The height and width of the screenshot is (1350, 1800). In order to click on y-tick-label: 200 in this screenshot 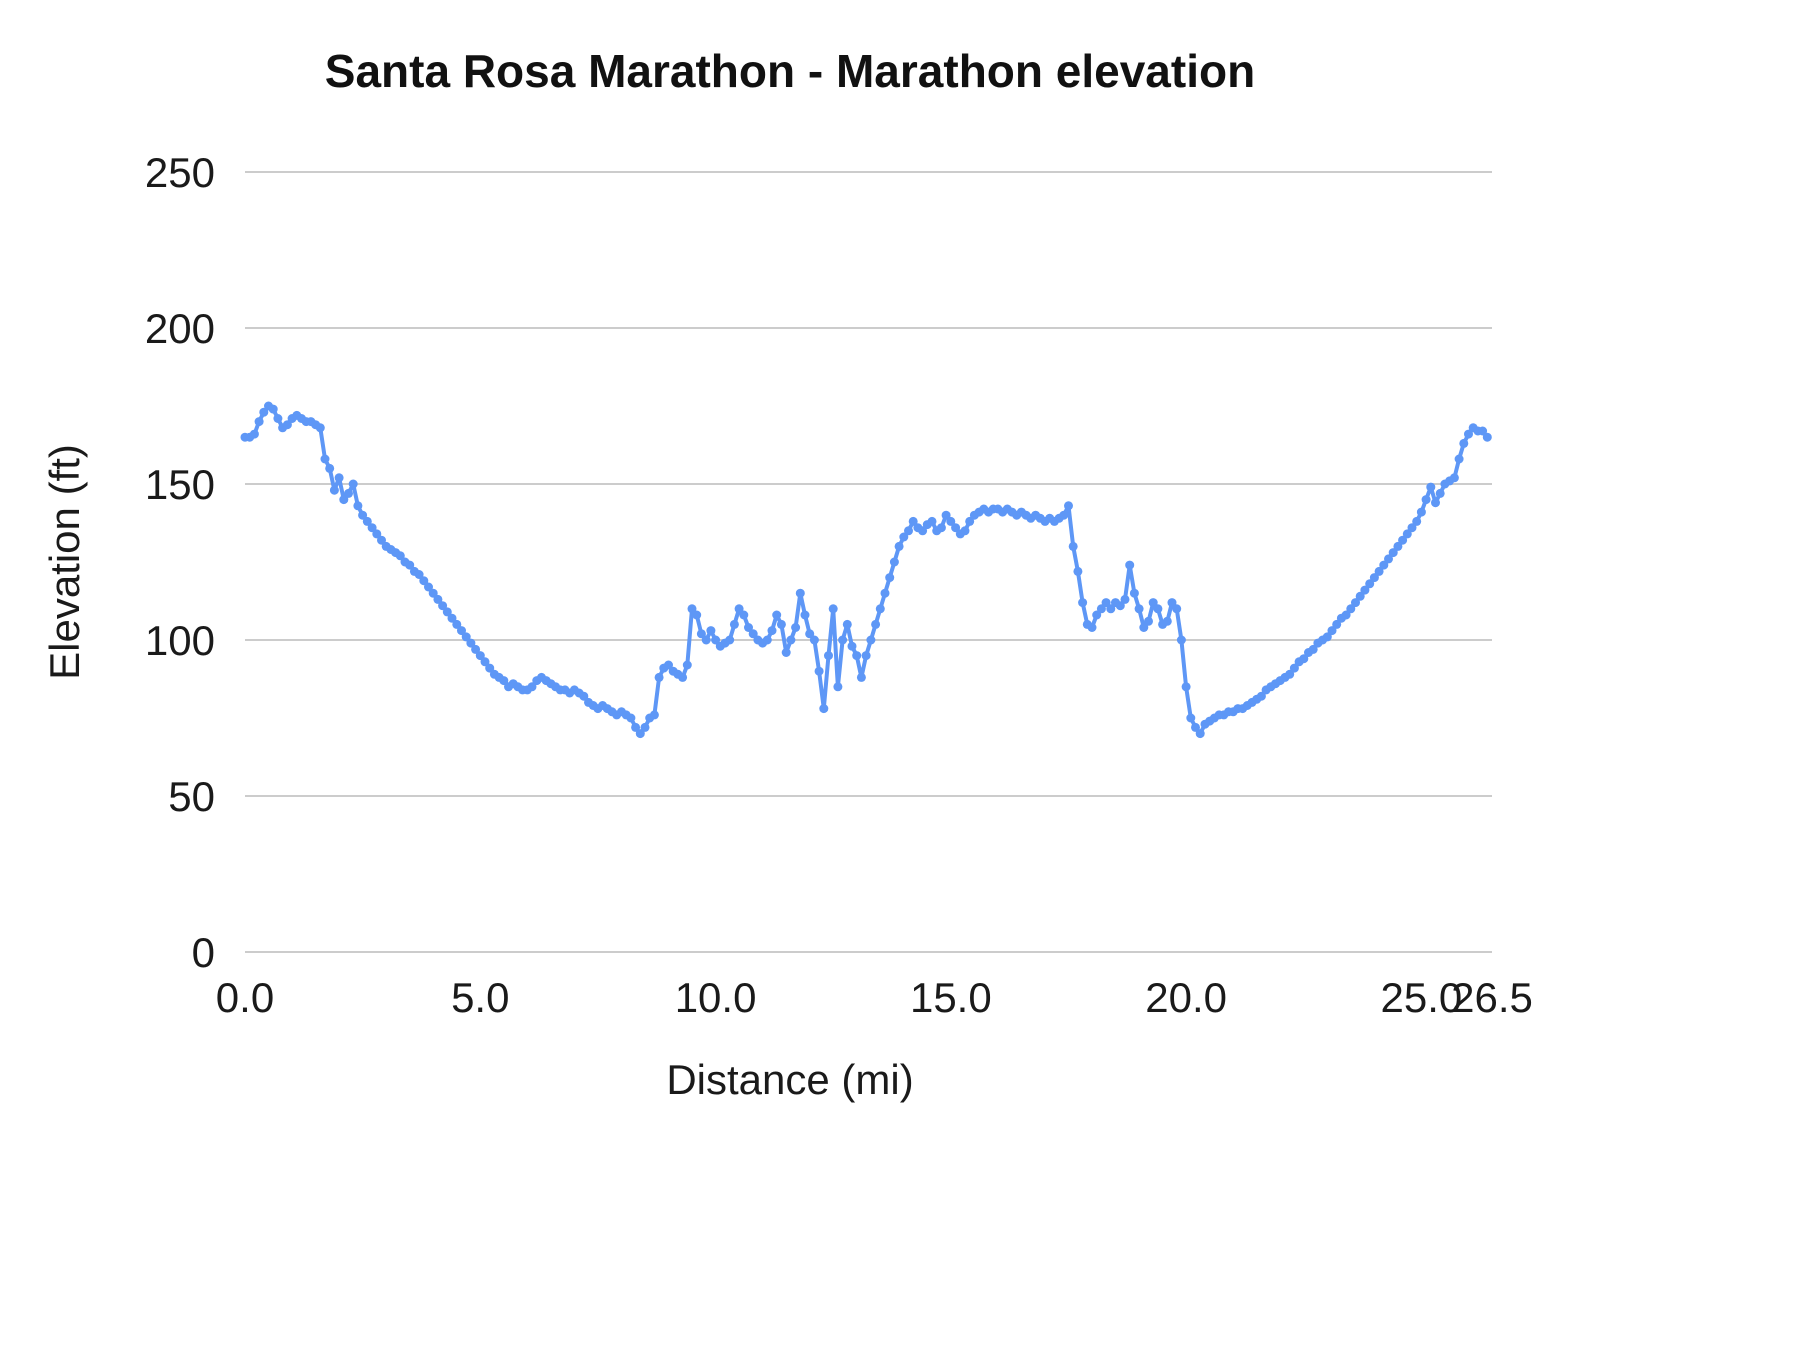, I will do `click(180, 328)`.